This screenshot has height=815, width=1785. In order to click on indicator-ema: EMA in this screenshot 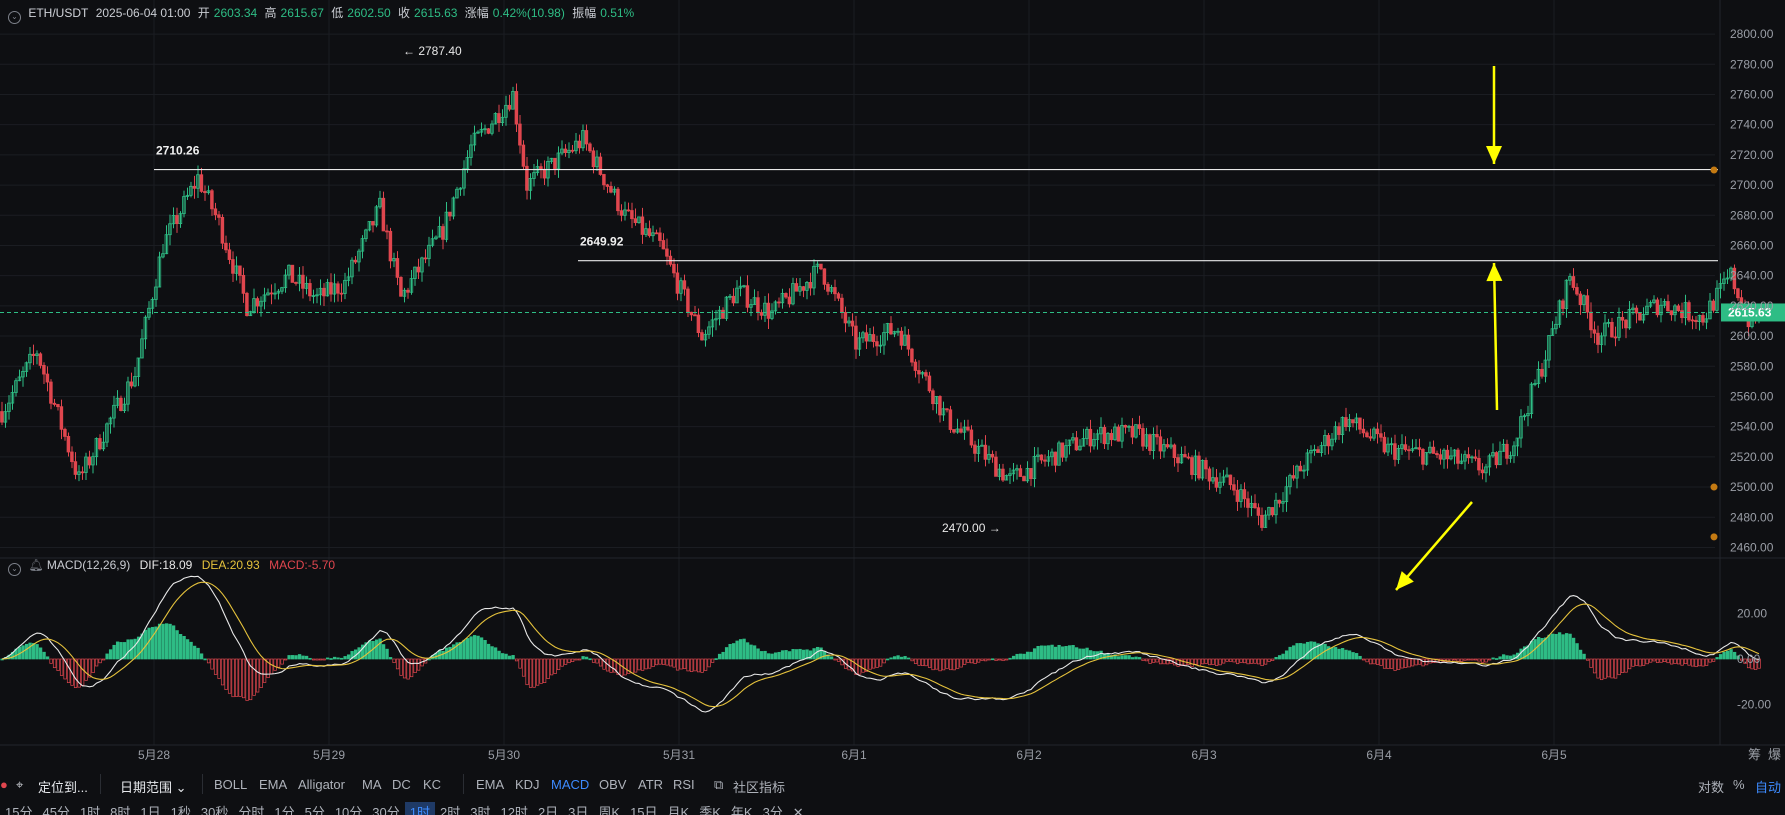, I will do `click(273, 784)`.